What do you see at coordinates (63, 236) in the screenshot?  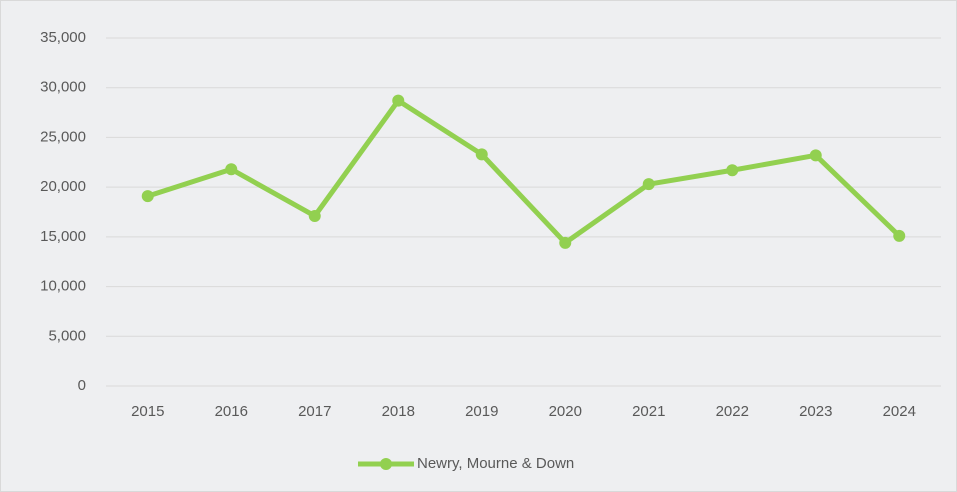 I see `y-tick-label: 15,000` at bounding box center [63, 236].